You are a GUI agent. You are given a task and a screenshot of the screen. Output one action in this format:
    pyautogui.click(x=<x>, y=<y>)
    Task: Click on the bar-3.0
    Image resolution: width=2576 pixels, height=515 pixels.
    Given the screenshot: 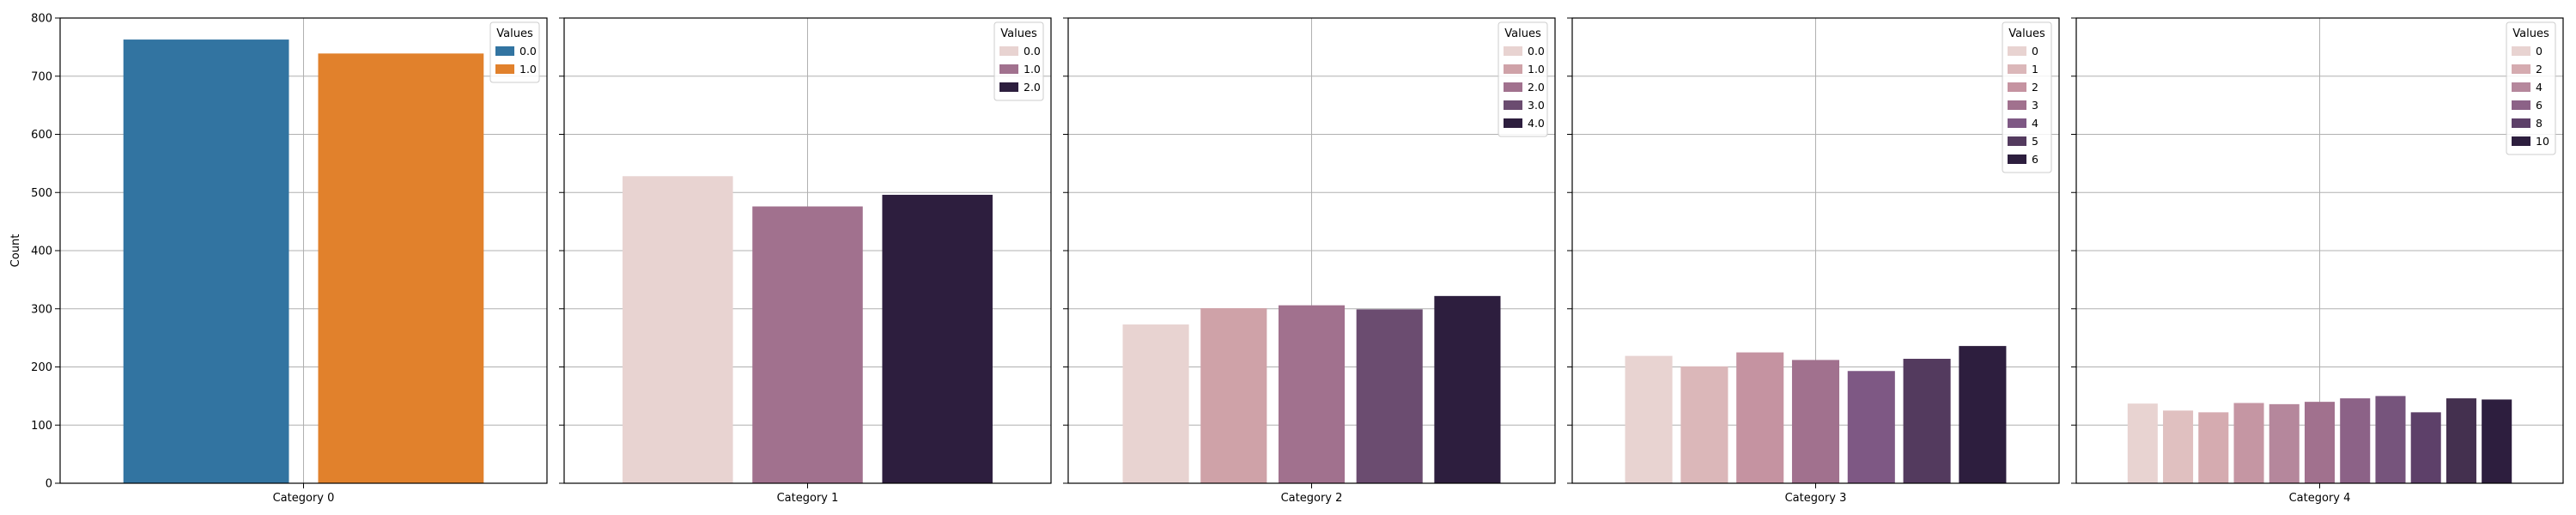 What is the action you would take?
    pyautogui.click(x=1390, y=396)
    